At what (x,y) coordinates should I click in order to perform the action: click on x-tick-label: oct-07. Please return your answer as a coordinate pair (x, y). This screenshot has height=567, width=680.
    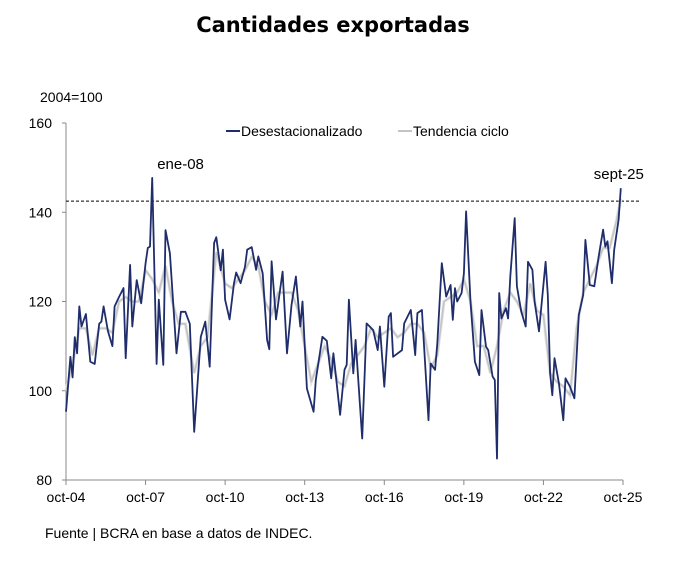
    Looking at the image, I should click on (145, 497).